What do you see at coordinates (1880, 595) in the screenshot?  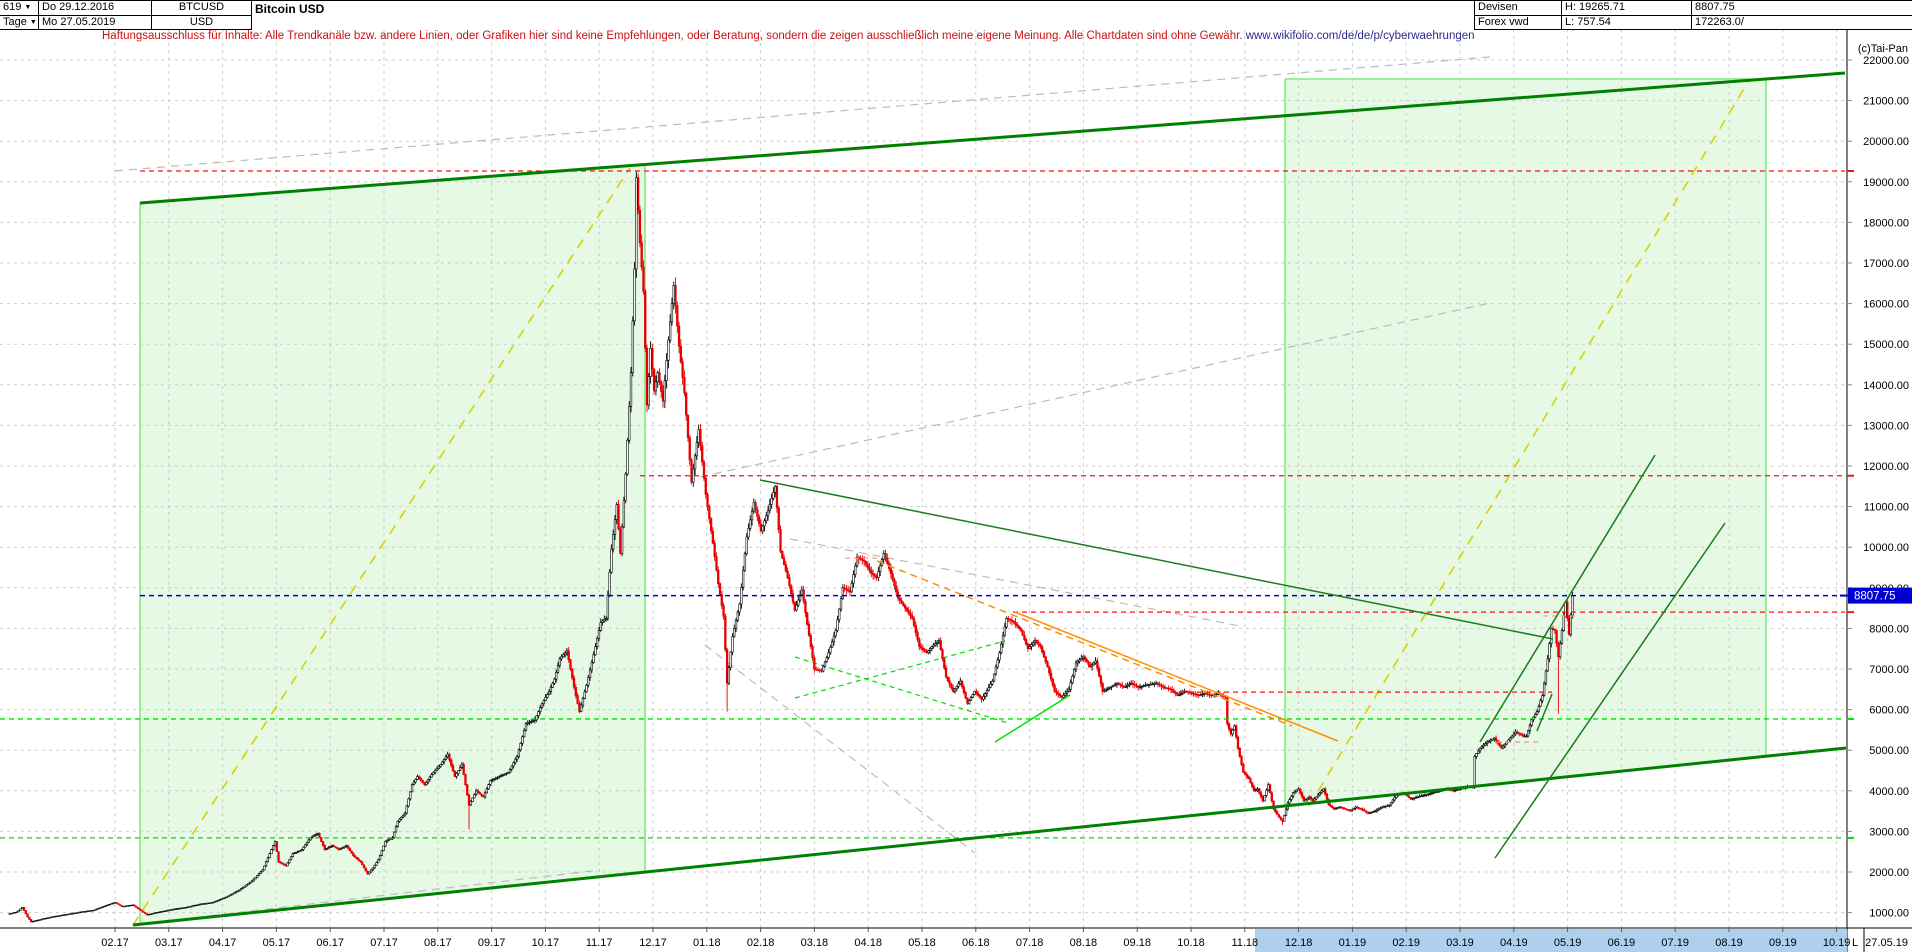 I see `price-tag` at bounding box center [1880, 595].